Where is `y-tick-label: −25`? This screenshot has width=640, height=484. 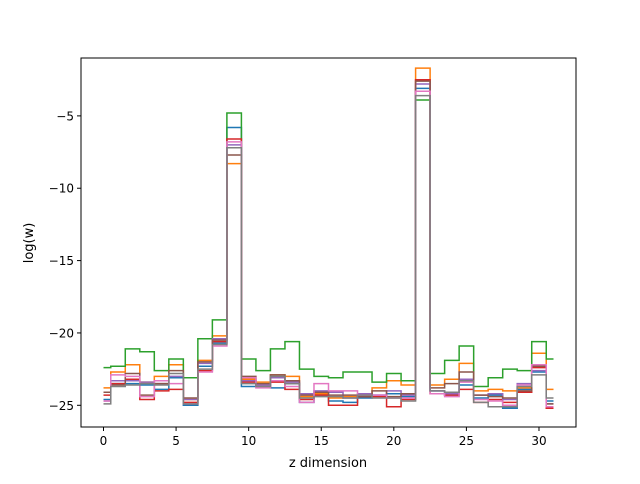
y-tick-label: −25 is located at coordinates (61, 406).